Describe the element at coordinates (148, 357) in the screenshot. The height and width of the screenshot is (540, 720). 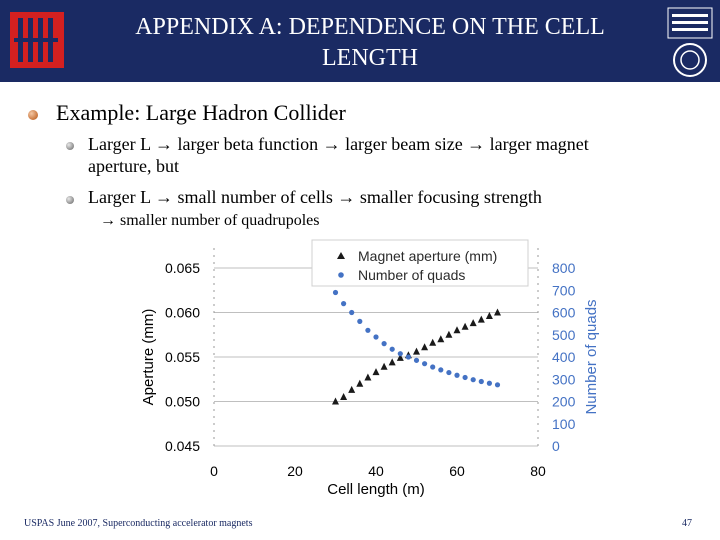
I see `y-left-axis-title: Aperture (mm)` at that location.